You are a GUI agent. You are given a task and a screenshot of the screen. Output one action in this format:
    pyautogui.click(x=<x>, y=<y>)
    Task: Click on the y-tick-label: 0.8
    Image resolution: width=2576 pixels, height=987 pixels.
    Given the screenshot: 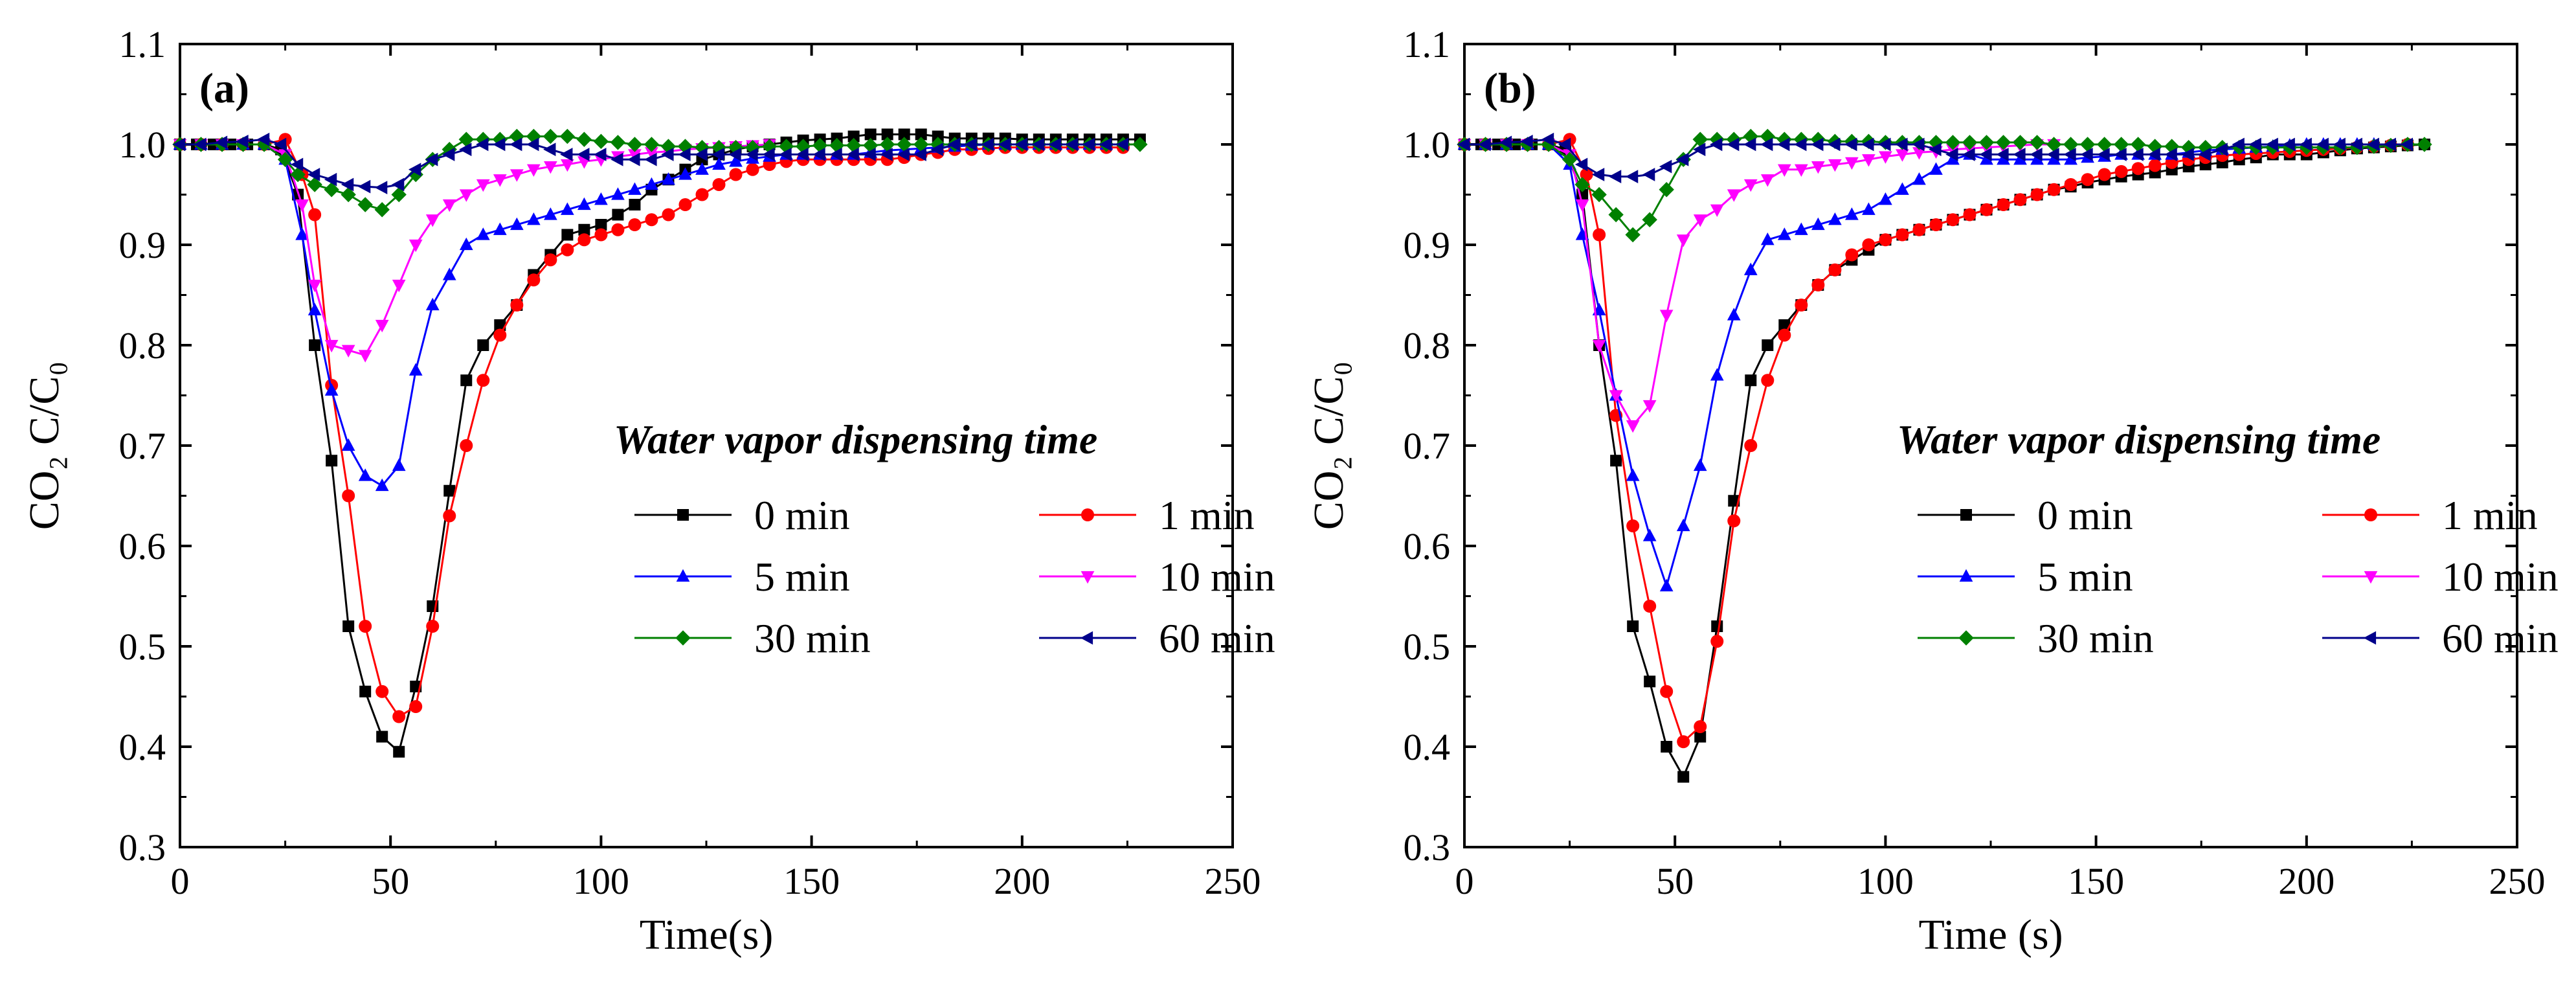 What is the action you would take?
    pyautogui.click(x=1427, y=345)
    